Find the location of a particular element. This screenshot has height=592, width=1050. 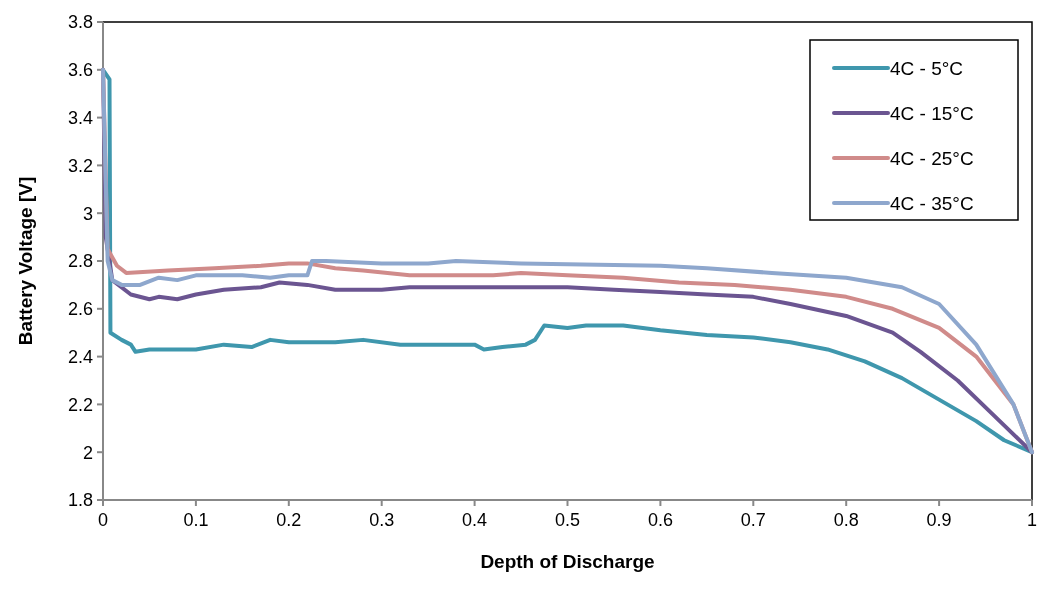

x-tick-label: 0.4 is located at coordinates (475, 520).